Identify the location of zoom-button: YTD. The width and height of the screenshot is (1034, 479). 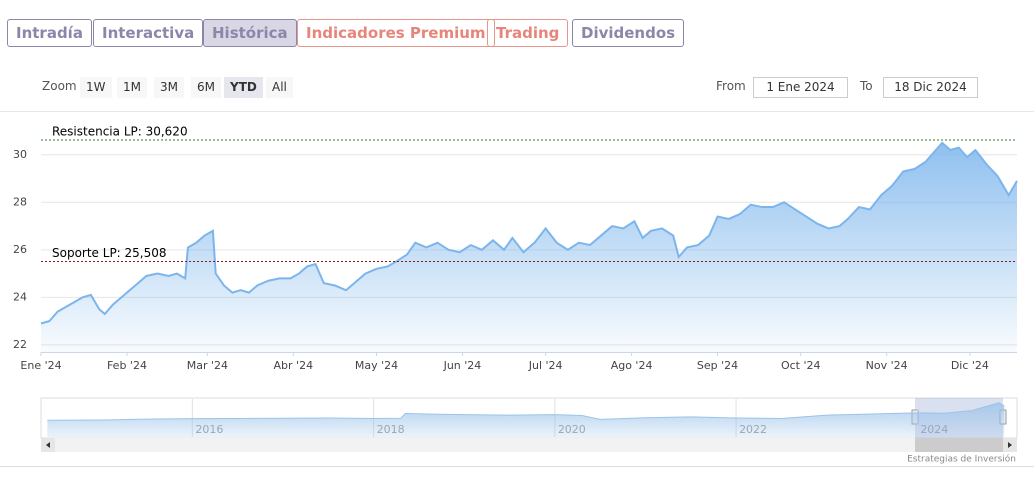
(243, 87).